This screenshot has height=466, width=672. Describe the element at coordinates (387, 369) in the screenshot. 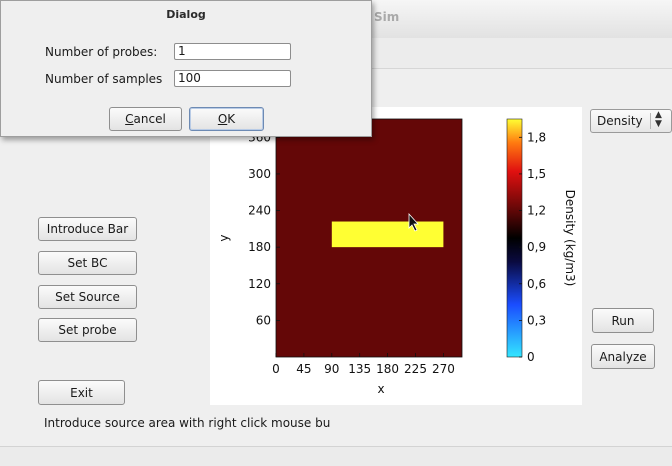

I see `x-tick-label: 180` at that location.